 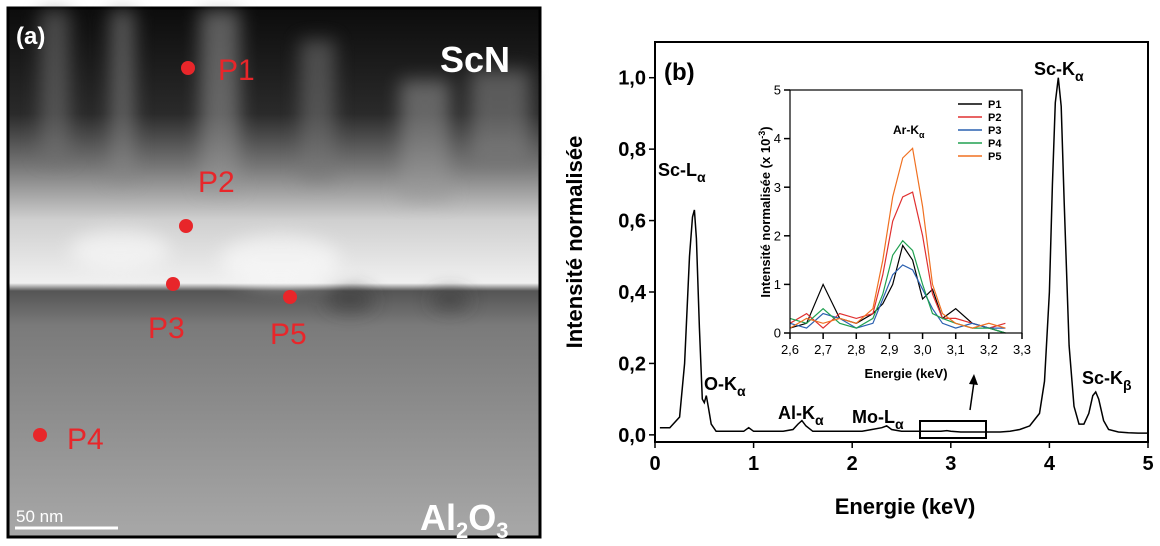 I want to click on scale-bar-label: 50 nm, so click(x=39, y=516).